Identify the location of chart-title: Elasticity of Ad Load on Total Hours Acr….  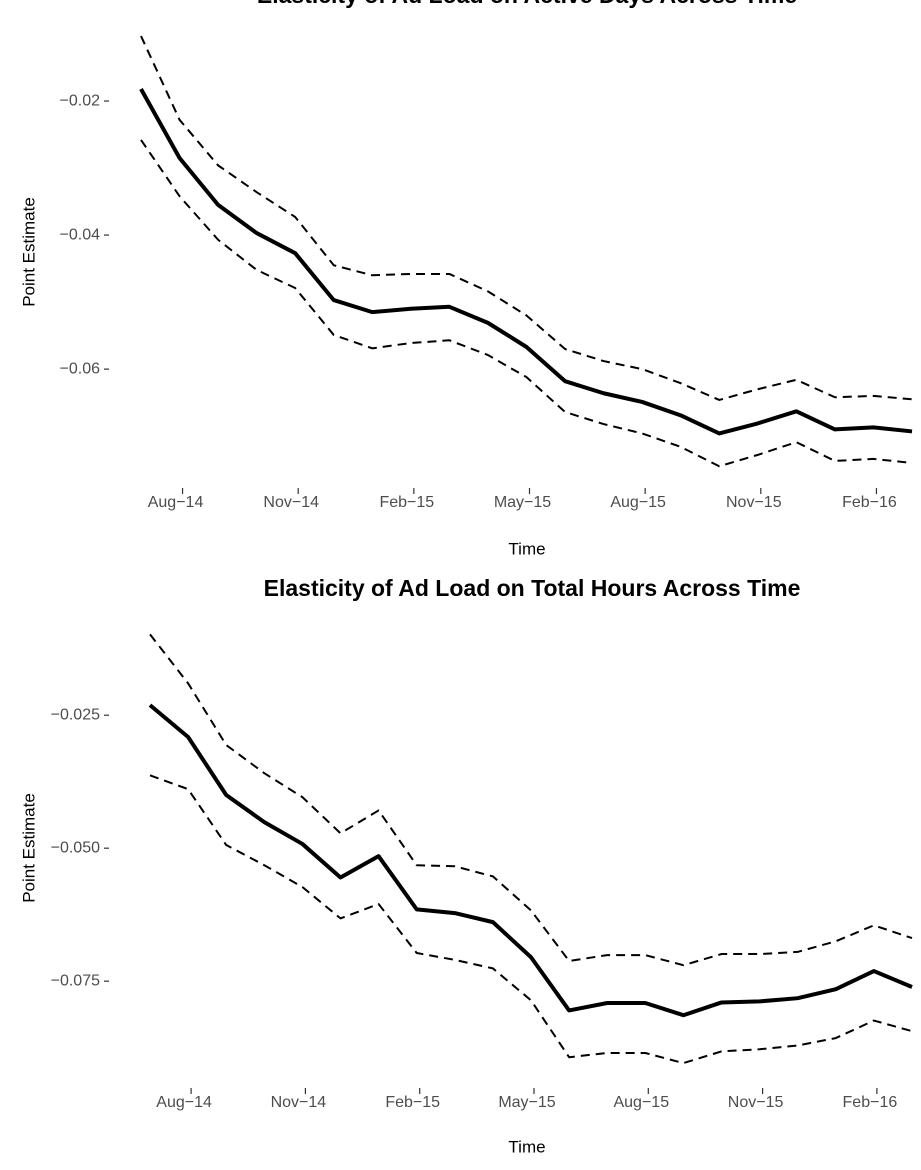
(532, 588).